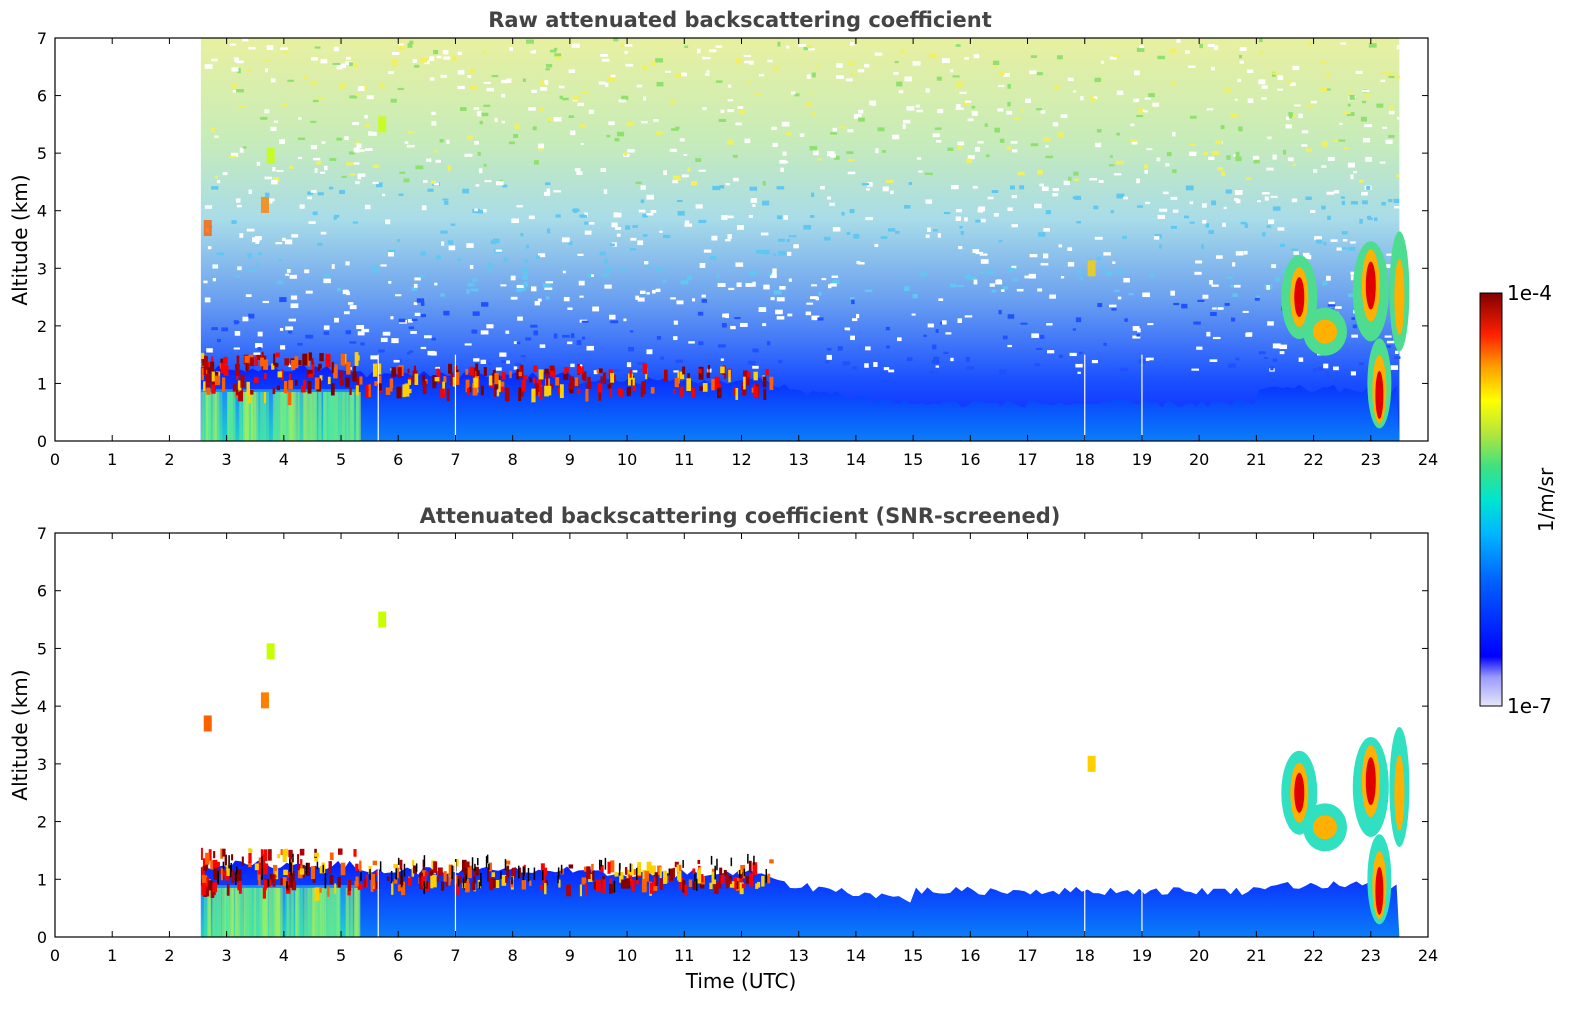 The image size is (1595, 1020). Describe the element at coordinates (112, 459) in the screenshot. I see `x-tick-label: 1` at that location.